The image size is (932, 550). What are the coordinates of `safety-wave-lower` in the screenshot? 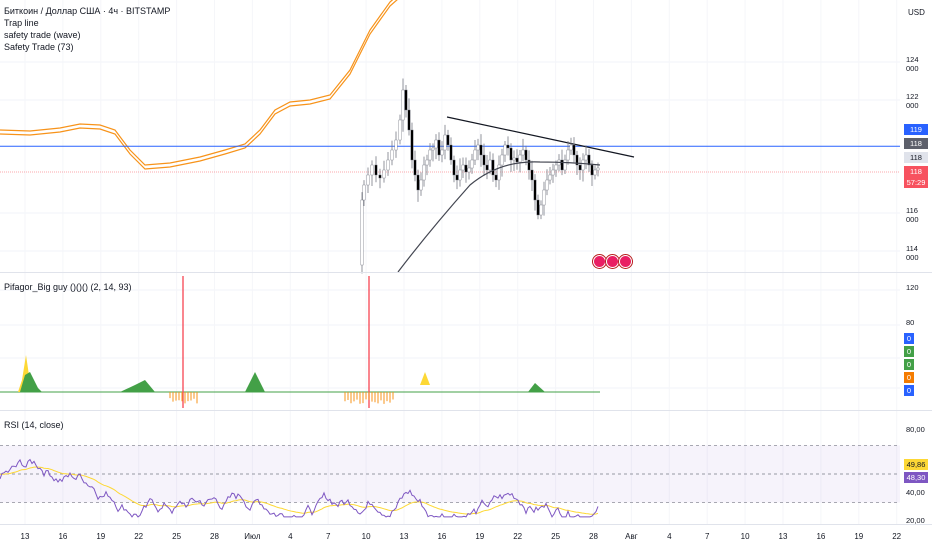 It's located at (199, 85).